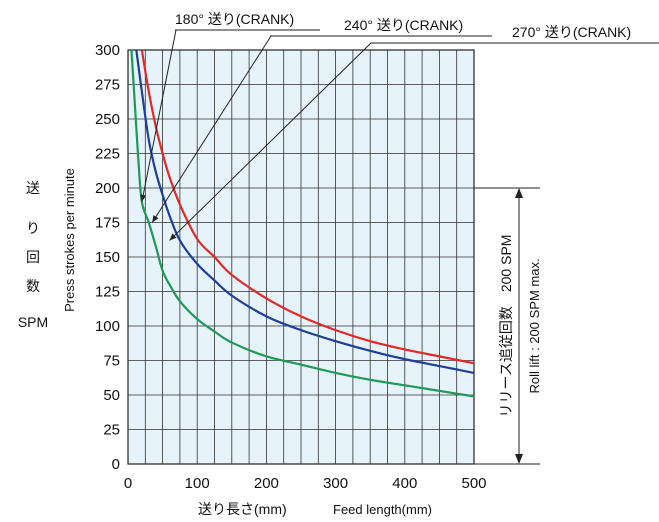  What do you see at coordinates (404, 483) in the screenshot?
I see `x-tick-label: 400` at bounding box center [404, 483].